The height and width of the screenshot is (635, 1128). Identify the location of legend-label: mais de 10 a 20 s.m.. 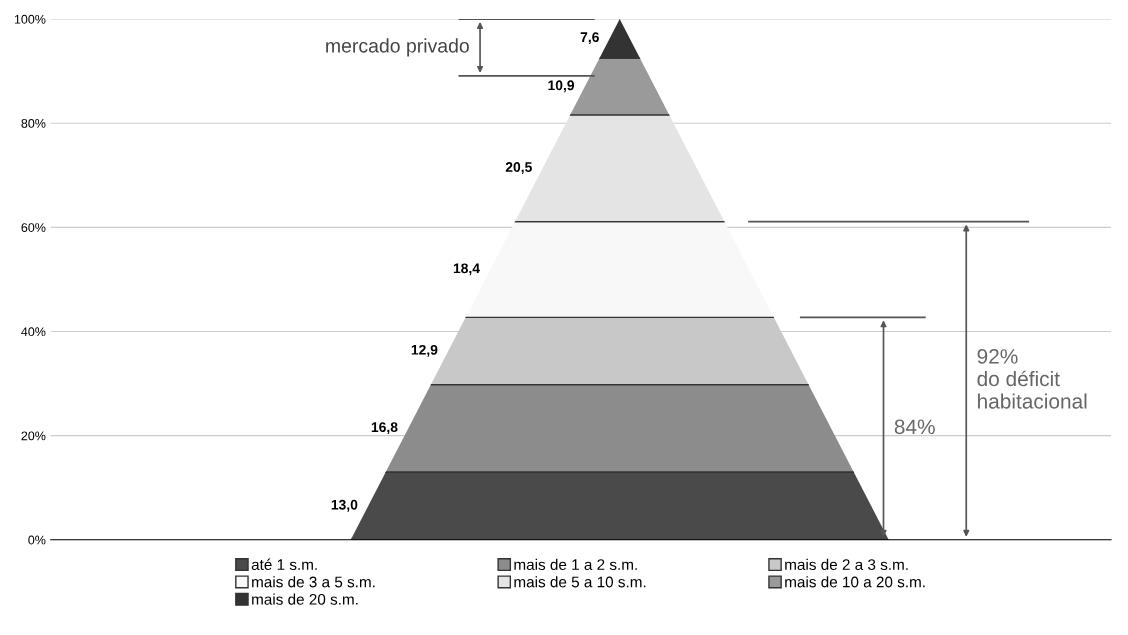
(855, 582).